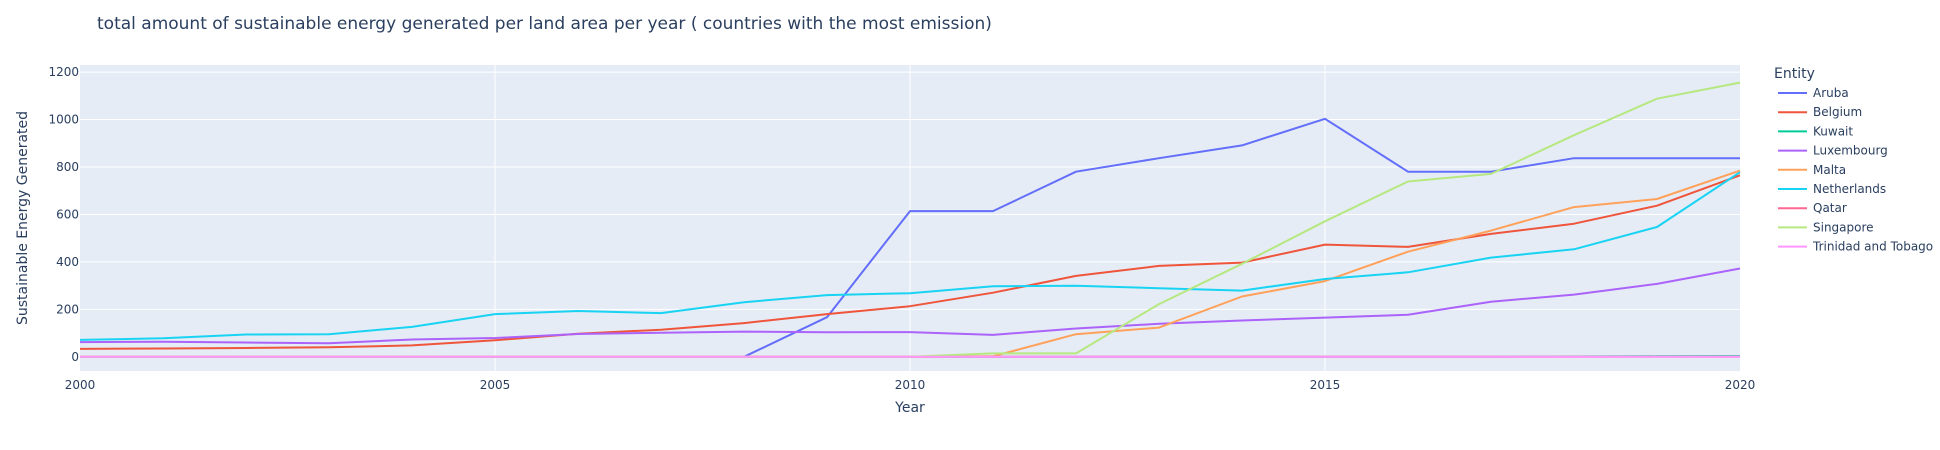 The width and height of the screenshot is (1940, 450). I want to click on legend-item-trinidad-and-tobago: Trinidad and Tobago, so click(1855, 247).